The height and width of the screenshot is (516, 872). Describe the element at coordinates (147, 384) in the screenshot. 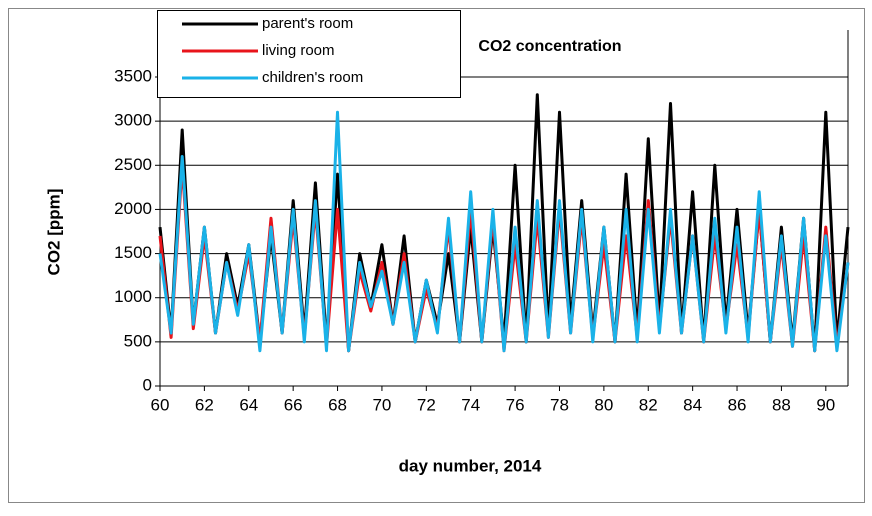

I see `y-tick-label: 0` at that location.